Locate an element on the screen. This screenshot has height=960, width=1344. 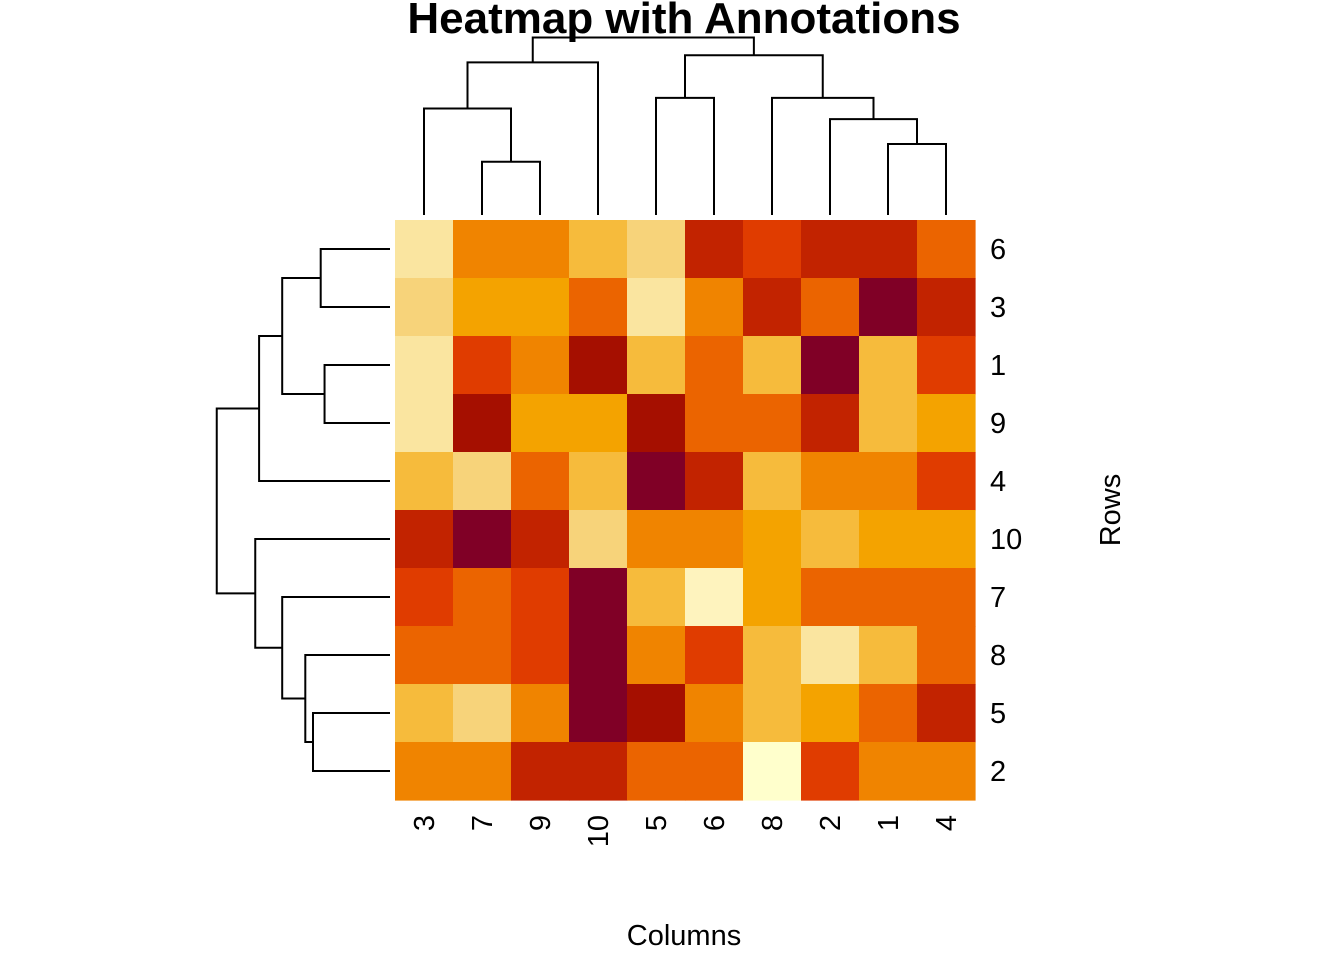
row-tick-label: 5 is located at coordinates (998, 714).